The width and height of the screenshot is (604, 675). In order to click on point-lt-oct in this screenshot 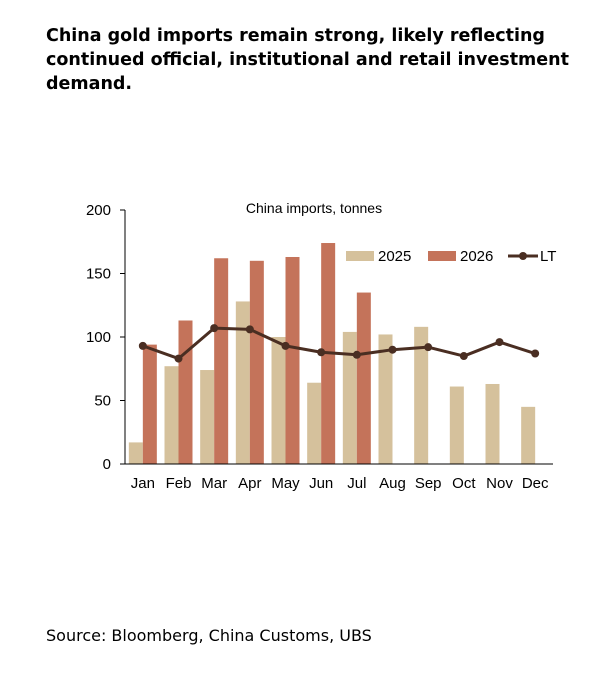, I will do `click(463, 356)`.